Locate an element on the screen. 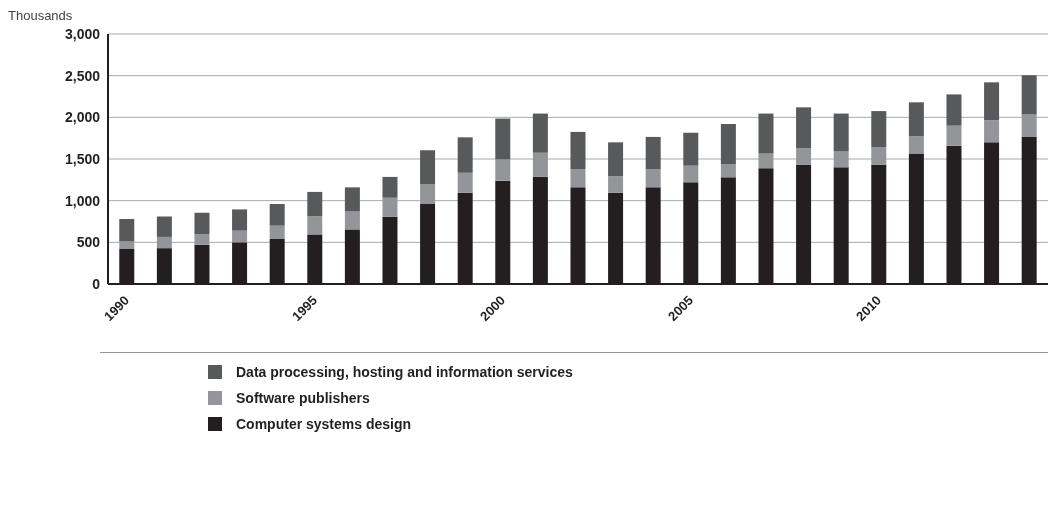  legend-label: Software publishers is located at coordinates (303, 398).